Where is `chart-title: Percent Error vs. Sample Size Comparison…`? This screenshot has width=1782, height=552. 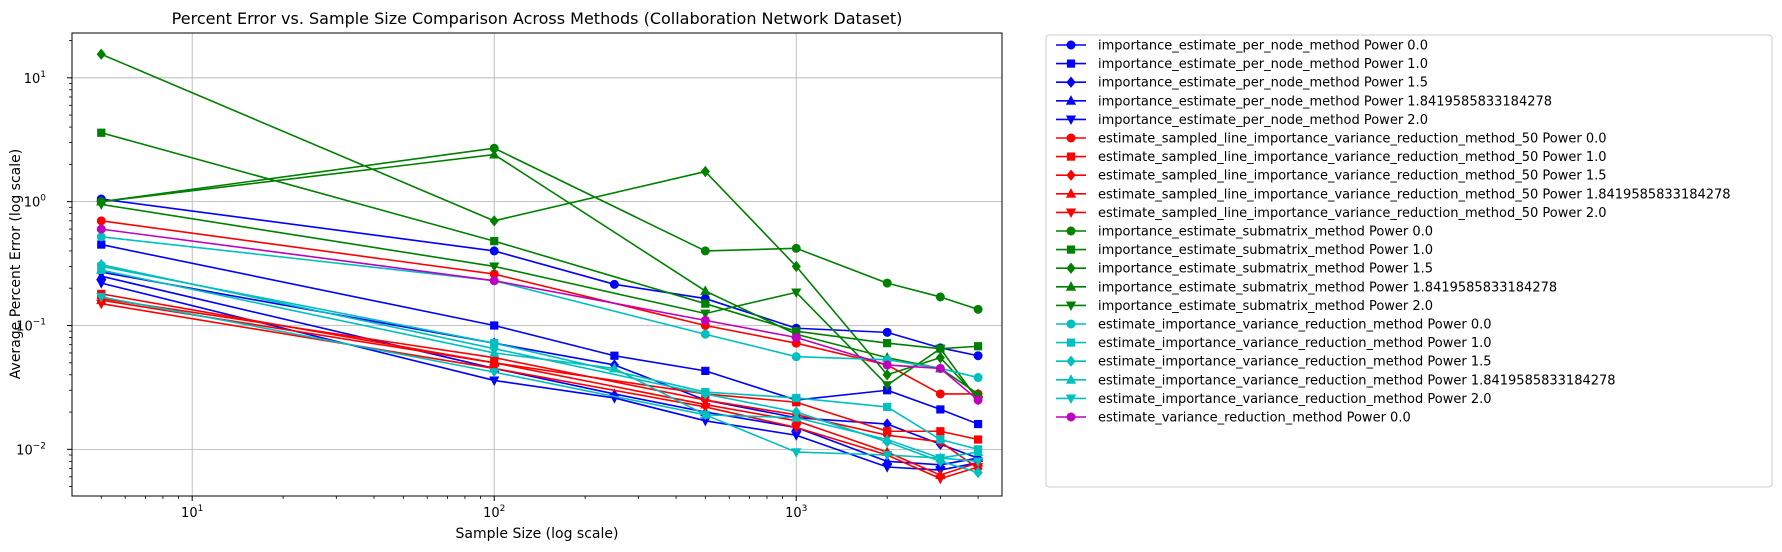 chart-title: Percent Error vs. Sample Size Comparison… is located at coordinates (537, 18).